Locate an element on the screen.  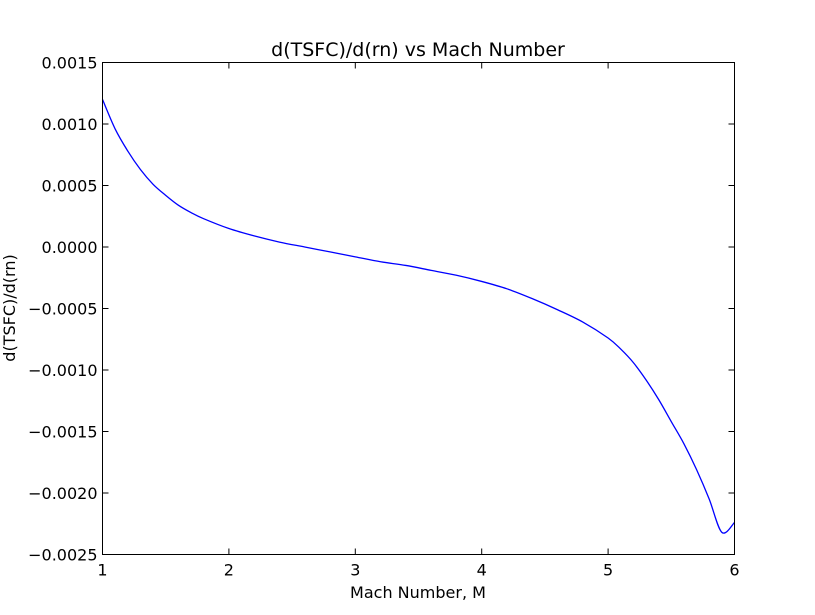
y-tick-label: 0.0010 is located at coordinates (70, 124).